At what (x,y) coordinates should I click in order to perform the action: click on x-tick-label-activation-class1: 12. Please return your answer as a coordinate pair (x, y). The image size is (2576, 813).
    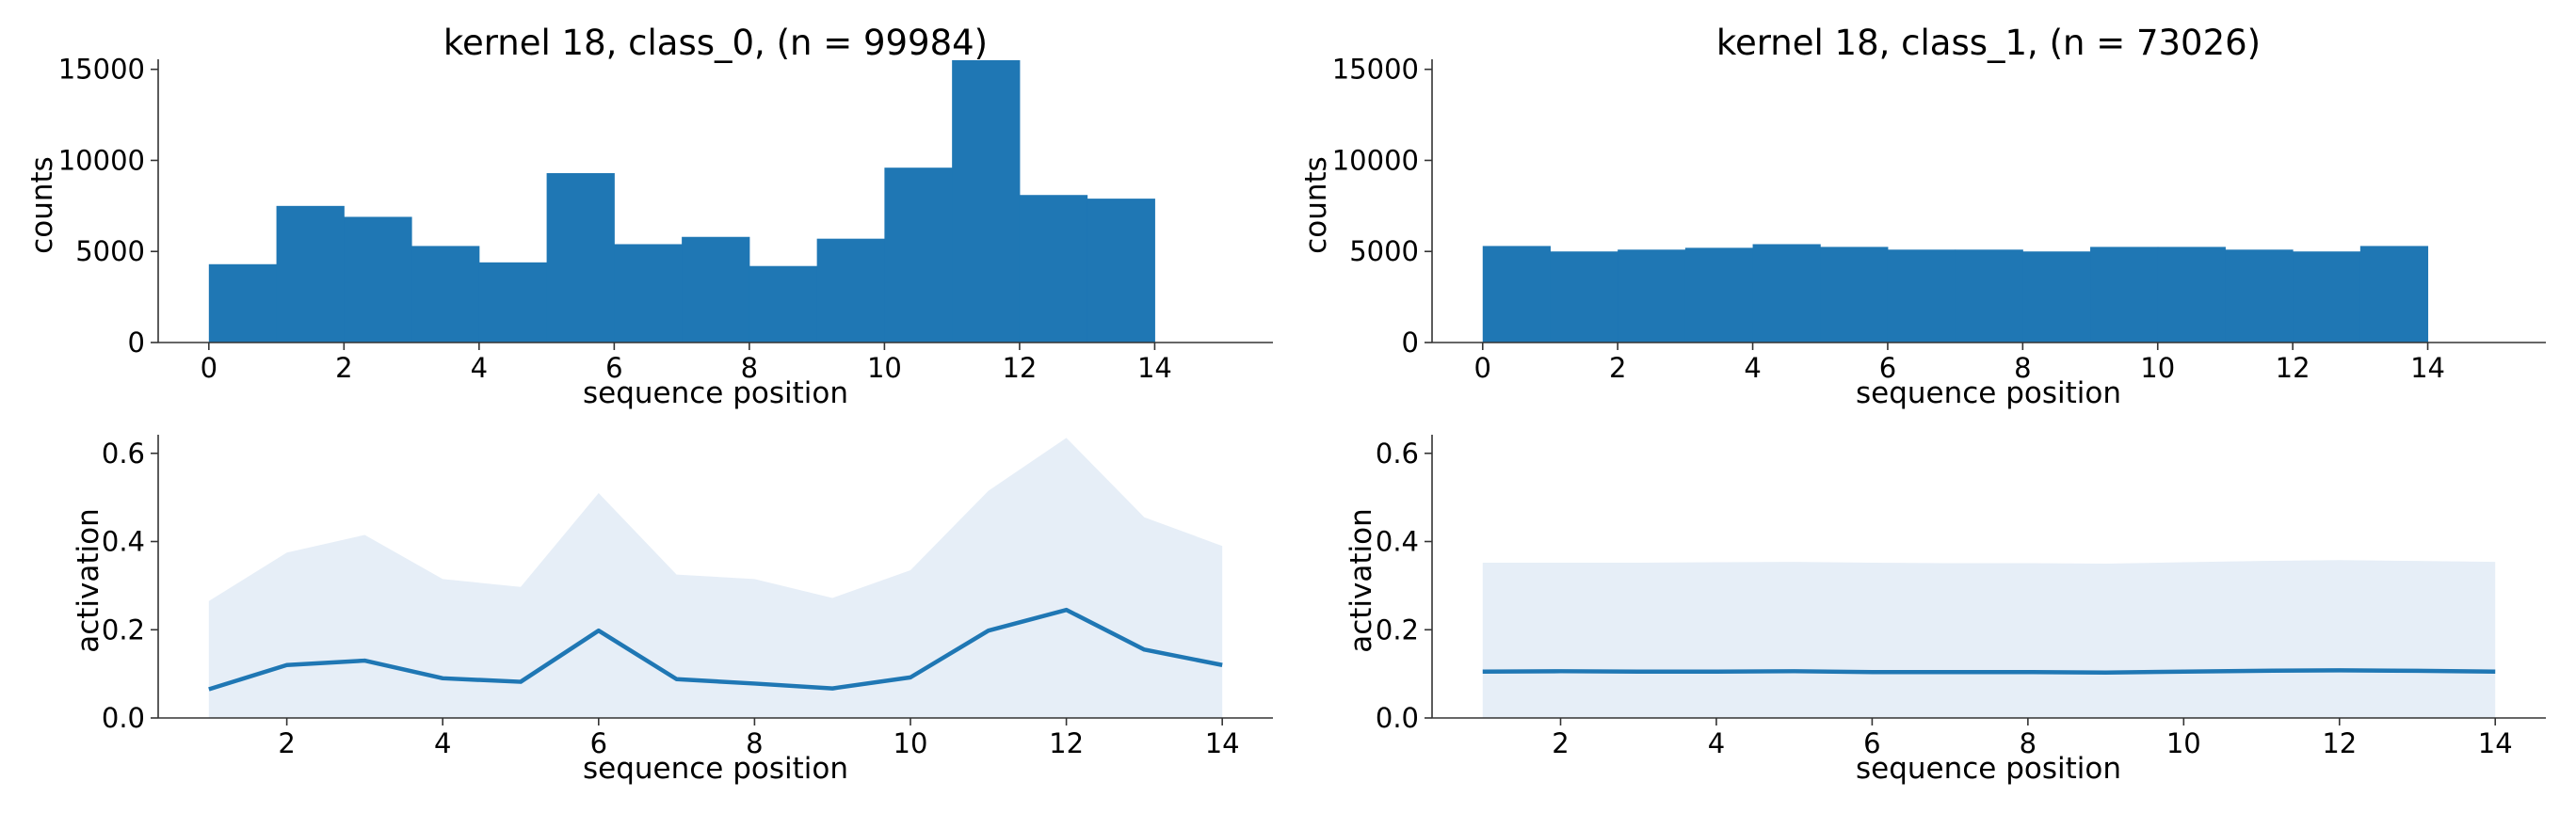
    Looking at the image, I should click on (2339, 743).